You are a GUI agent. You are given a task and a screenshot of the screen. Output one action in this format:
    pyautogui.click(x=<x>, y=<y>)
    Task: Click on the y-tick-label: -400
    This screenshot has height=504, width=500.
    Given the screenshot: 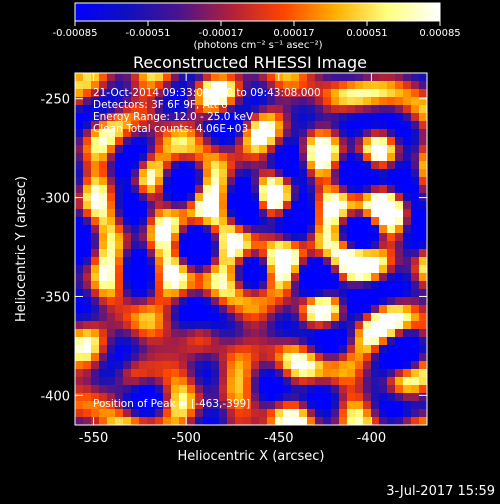 What is the action you would take?
    pyautogui.click(x=55, y=396)
    